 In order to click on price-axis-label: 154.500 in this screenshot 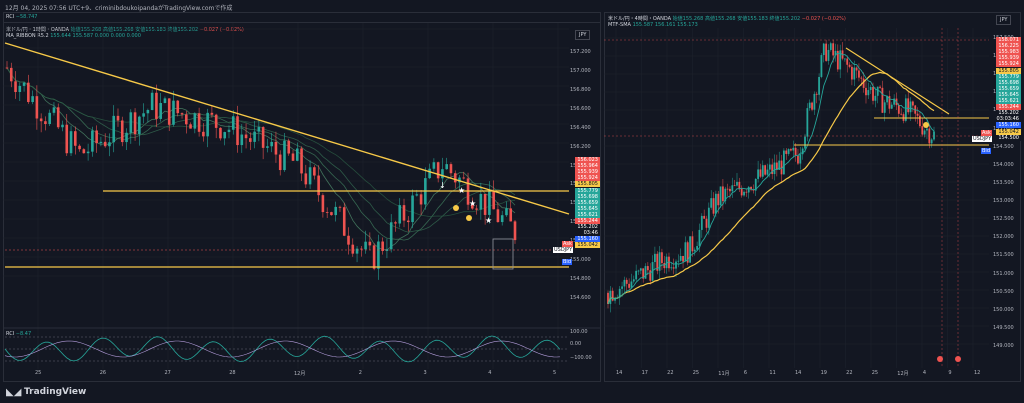, I will do `click(1003, 146)`.